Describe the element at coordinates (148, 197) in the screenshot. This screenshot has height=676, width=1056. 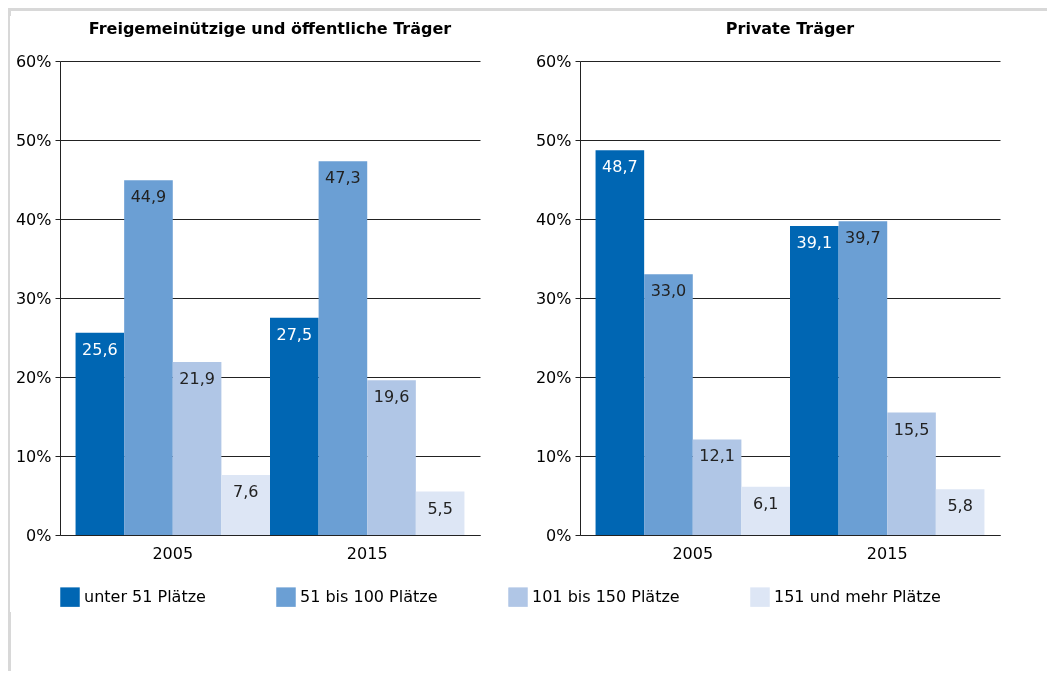
I see `data-label: 44,9` at that location.